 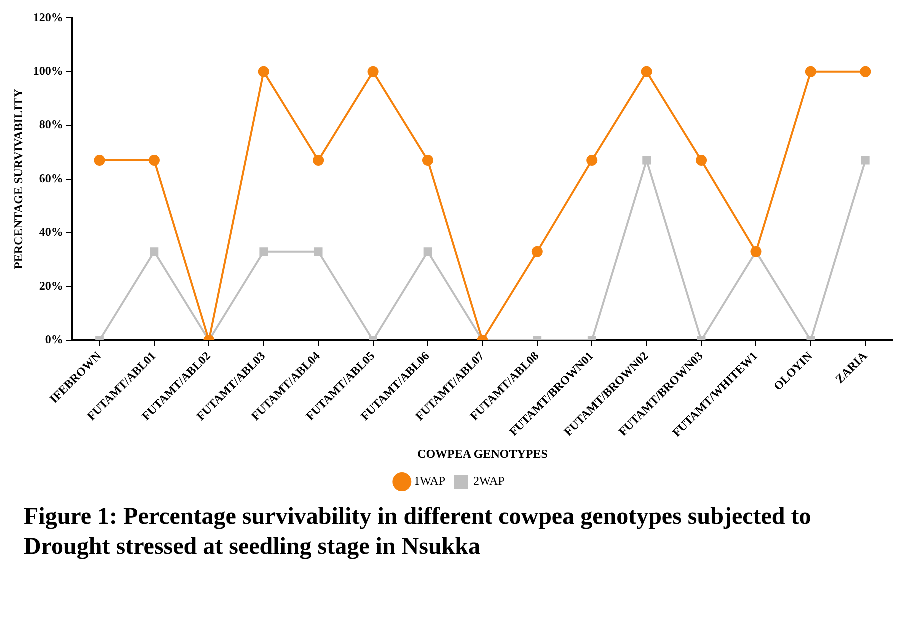 What do you see at coordinates (490, 481) in the screenshot?
I see `legend-label: 2WAP` at bounding box center [490, 481].